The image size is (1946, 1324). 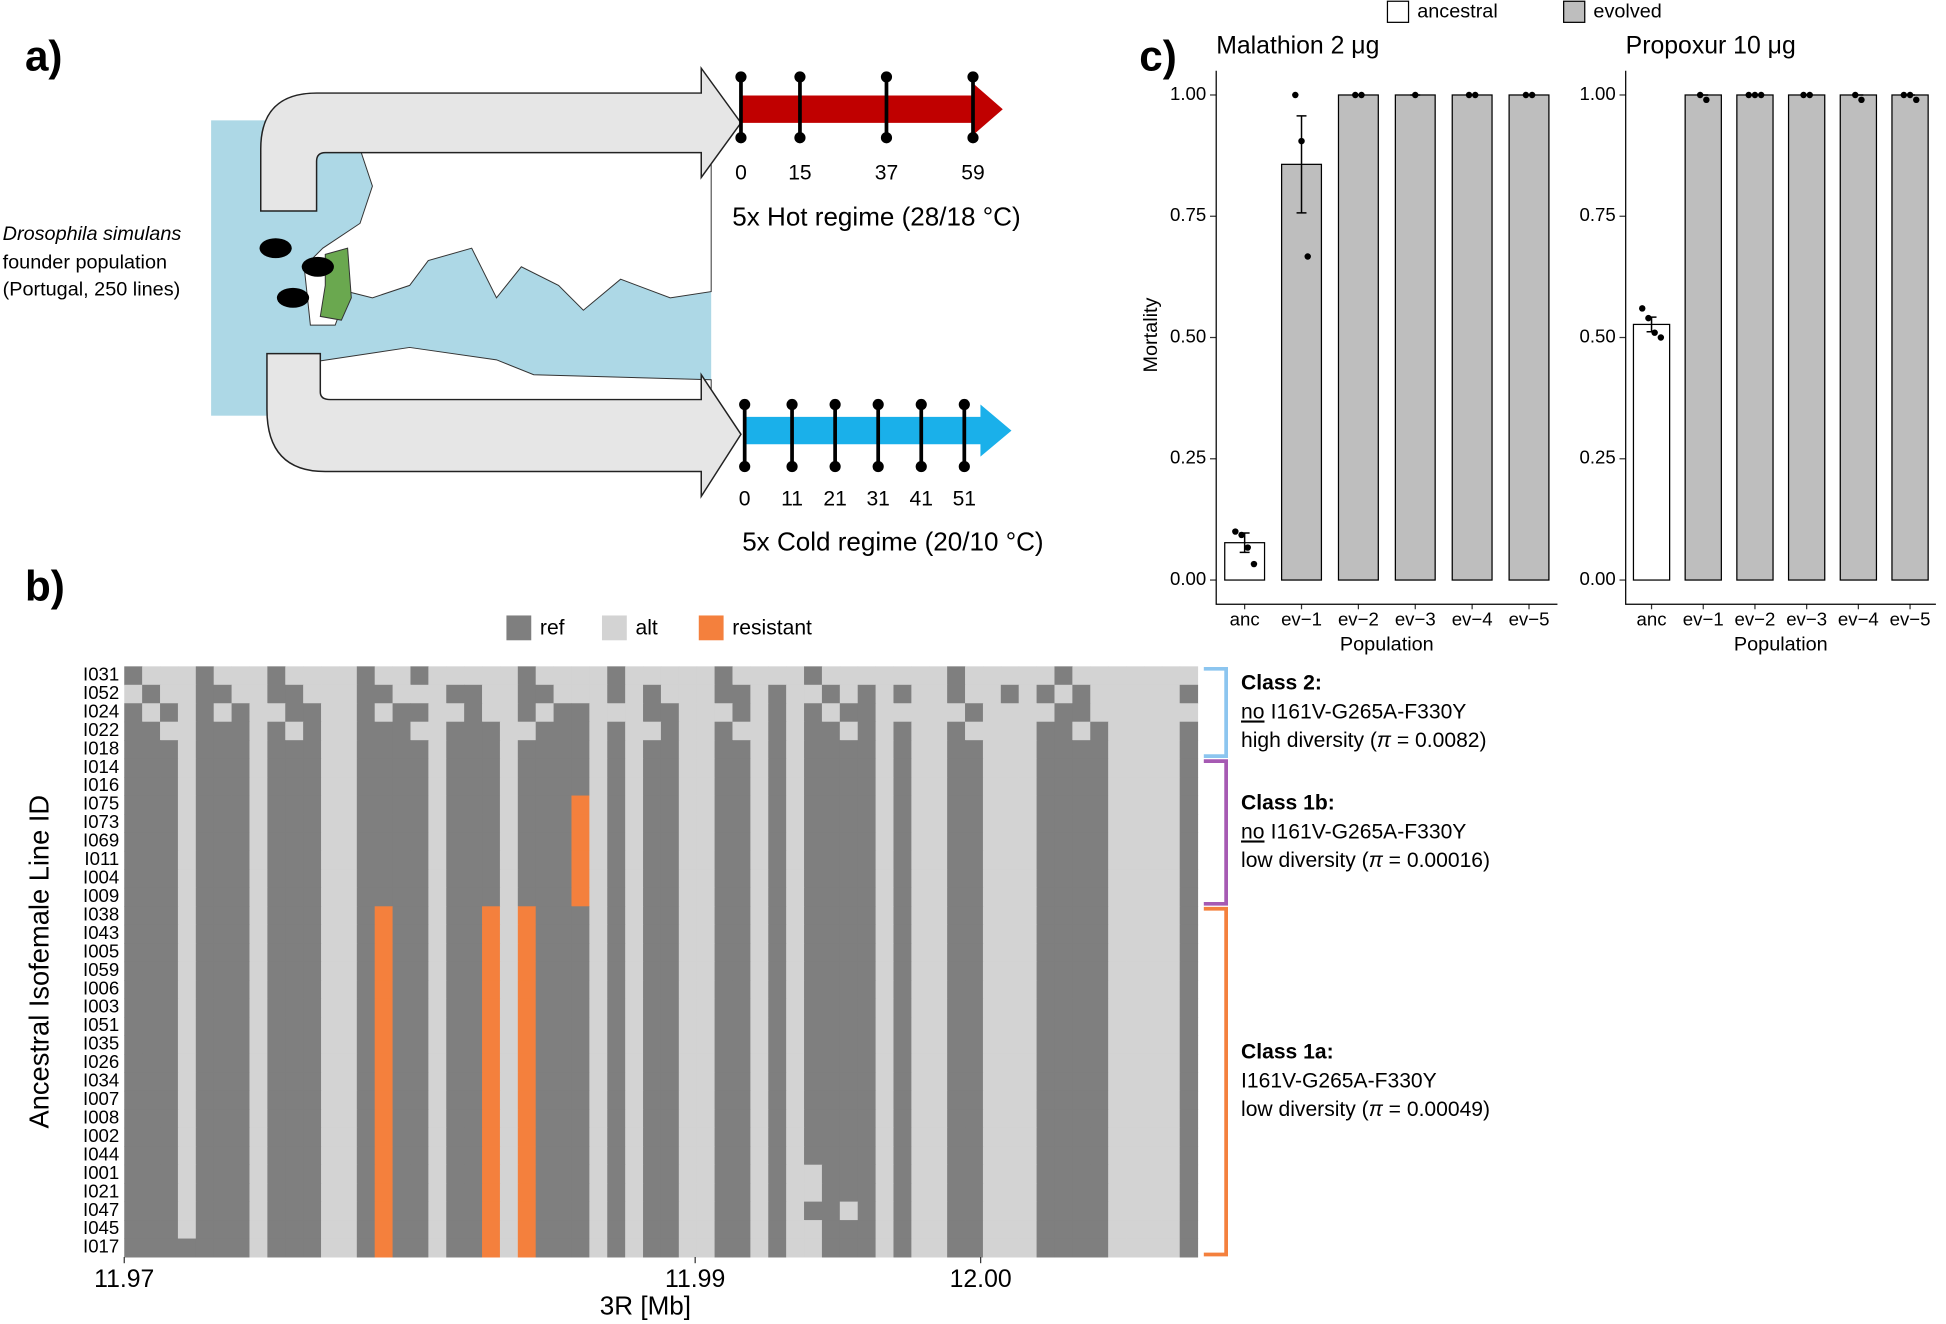 I want to click on timepoint-label: 21, so click(x=834, y=499).